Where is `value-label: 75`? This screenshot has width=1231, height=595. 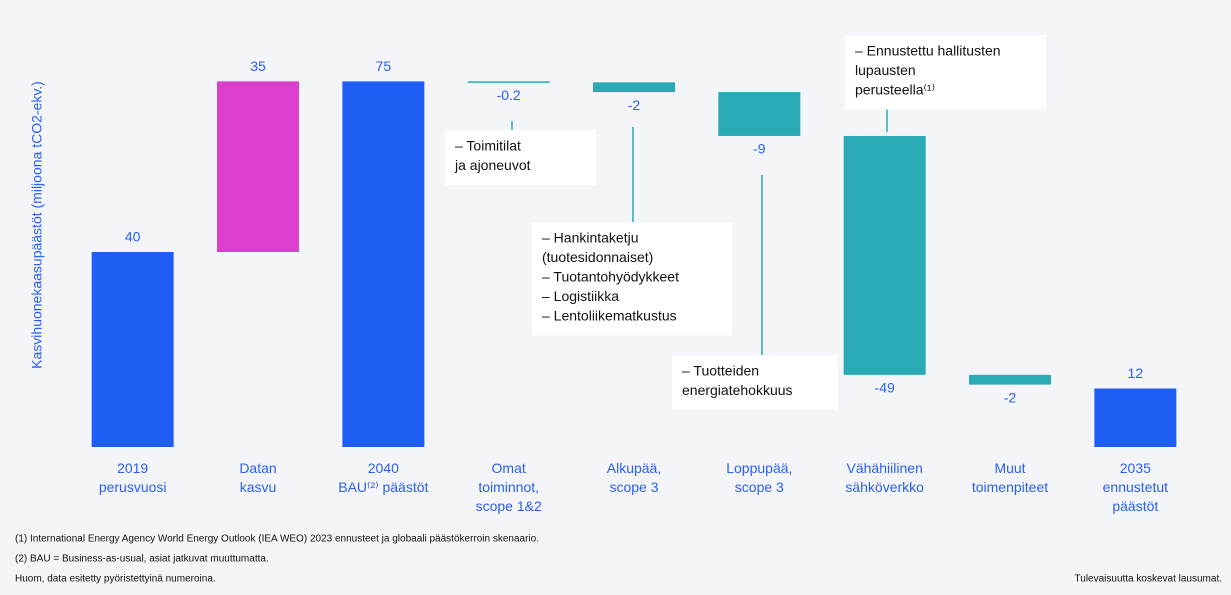
value-label: 75 is located at coordinates (384, 66).